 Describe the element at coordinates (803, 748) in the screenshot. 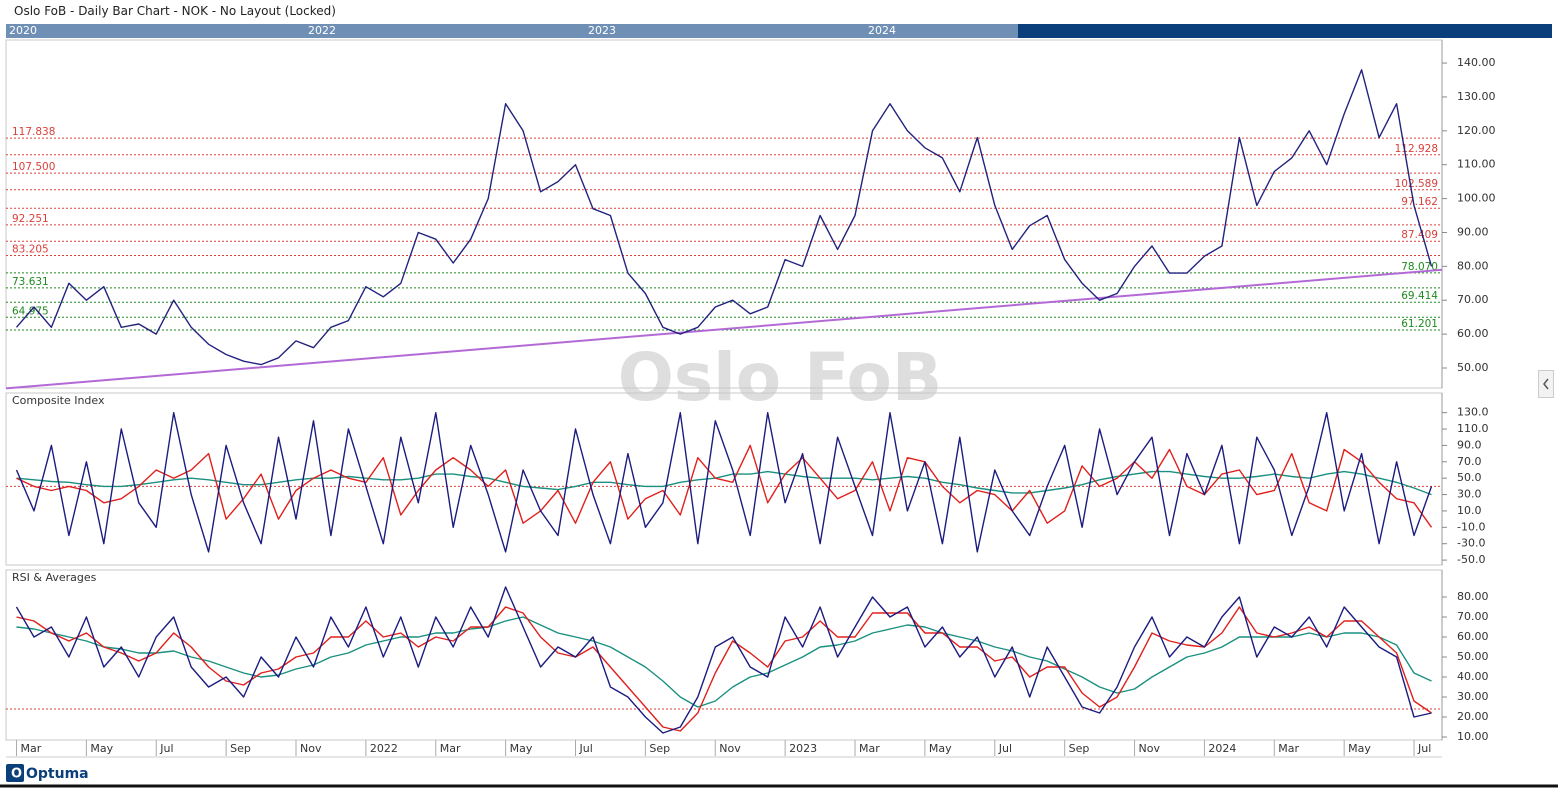

I see `x-tick-label: 2023` at that location.